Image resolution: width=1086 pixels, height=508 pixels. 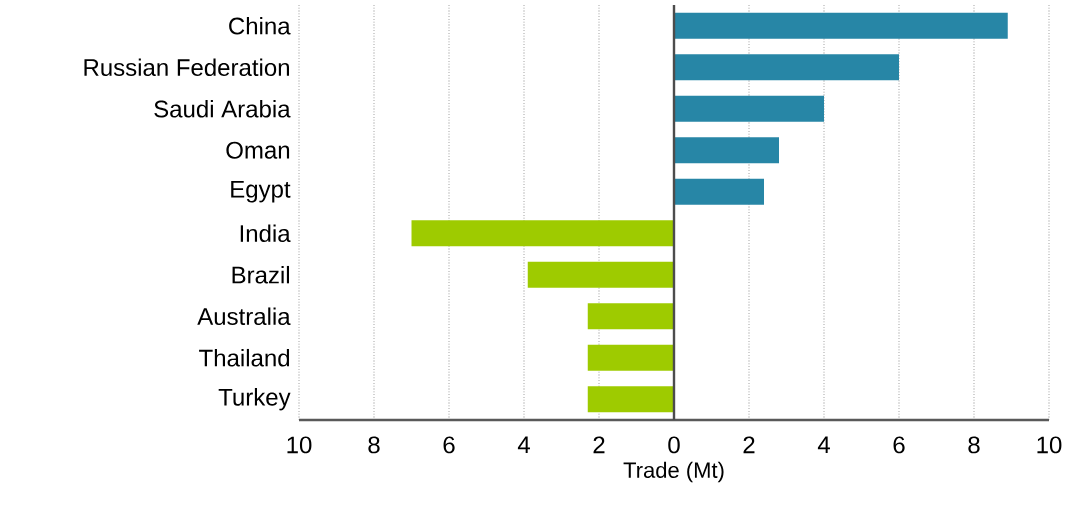 What do you see at coordinates (260, 25) in the screenshot?
I see `y-tick-label: China` at bounding box center [260, 25].